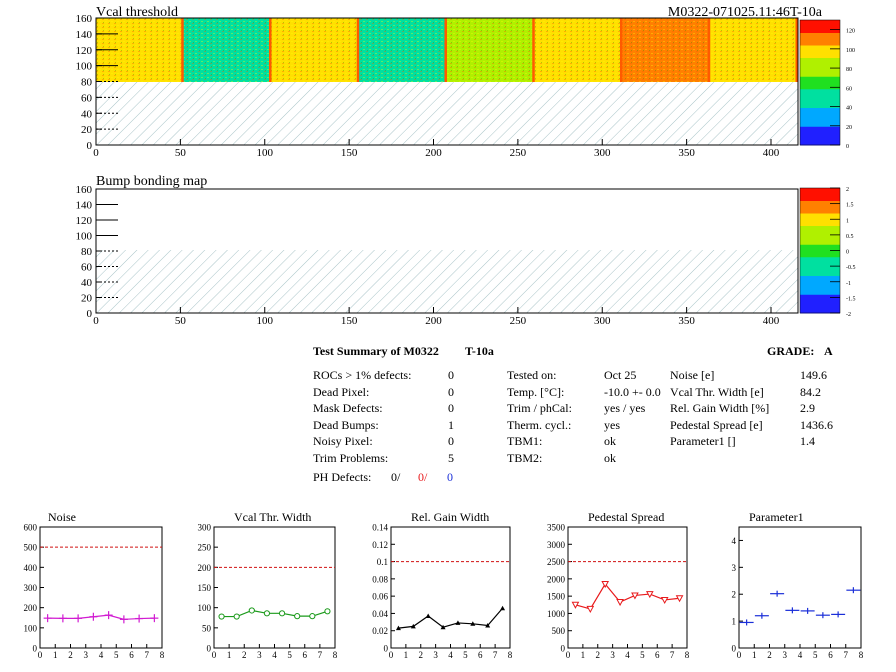 The width and height of the screenshot is (896, 672). What do you see at coordinates (87, 268) in the screenshot?
I see `map-y-tick: 60` at bounding box center [87, 268].